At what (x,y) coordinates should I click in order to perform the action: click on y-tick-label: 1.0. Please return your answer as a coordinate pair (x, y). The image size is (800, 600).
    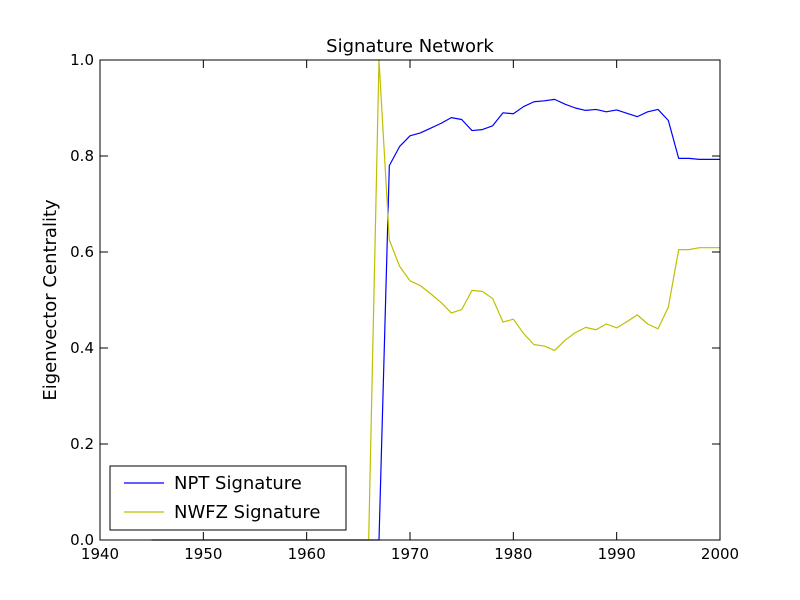
    Looking at the image, I should click on (82, 60).